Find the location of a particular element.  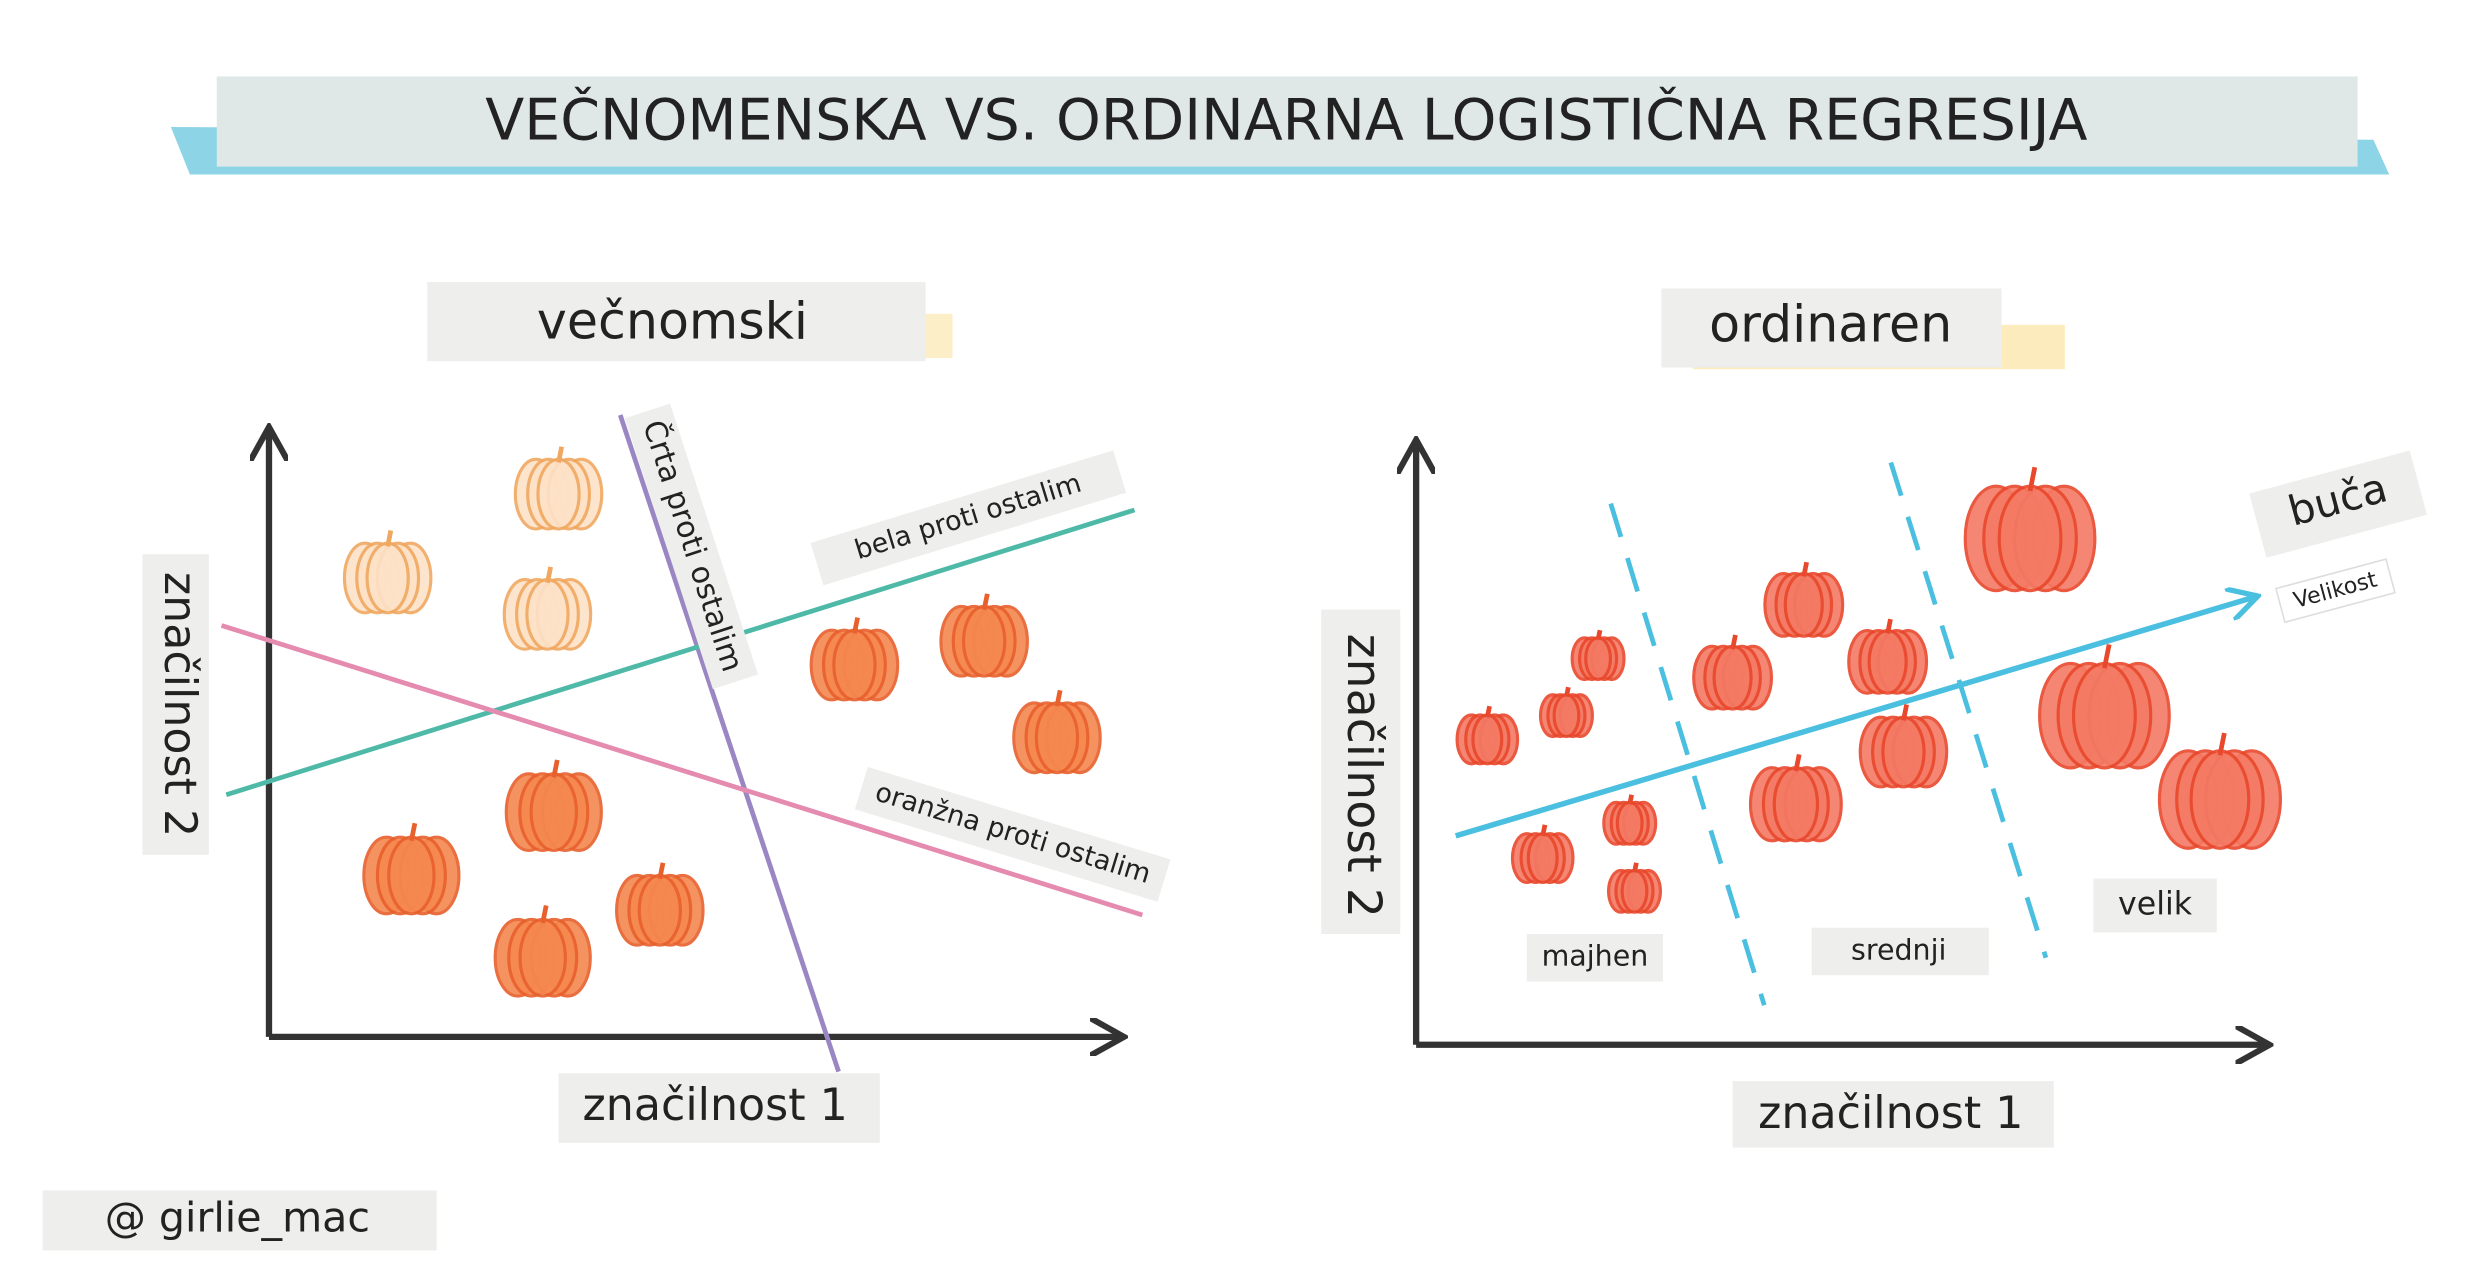

teal-line is located at coordinates (680, 652).